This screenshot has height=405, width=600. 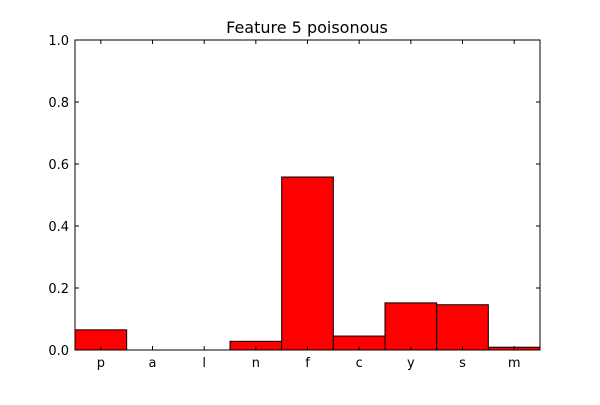 What do you see at coordinates (101, 363) in the screenshot?
I see `x-tick-label: p` at bounding box center [101, 363].